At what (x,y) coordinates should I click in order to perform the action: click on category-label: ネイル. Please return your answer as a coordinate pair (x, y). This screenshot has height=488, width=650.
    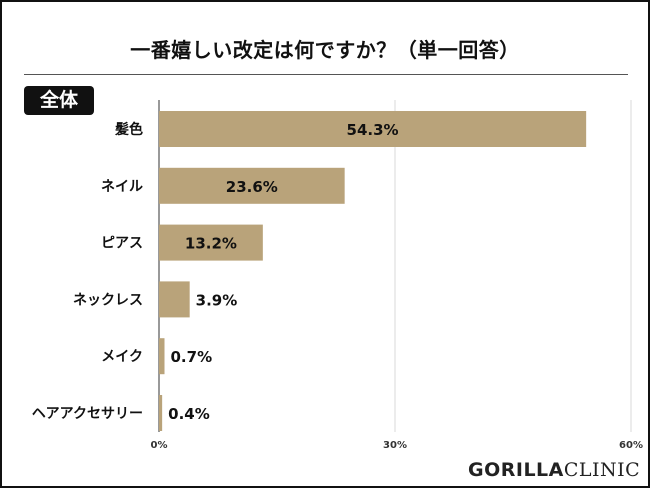
    Looking at the image, I should click on (122, 187).